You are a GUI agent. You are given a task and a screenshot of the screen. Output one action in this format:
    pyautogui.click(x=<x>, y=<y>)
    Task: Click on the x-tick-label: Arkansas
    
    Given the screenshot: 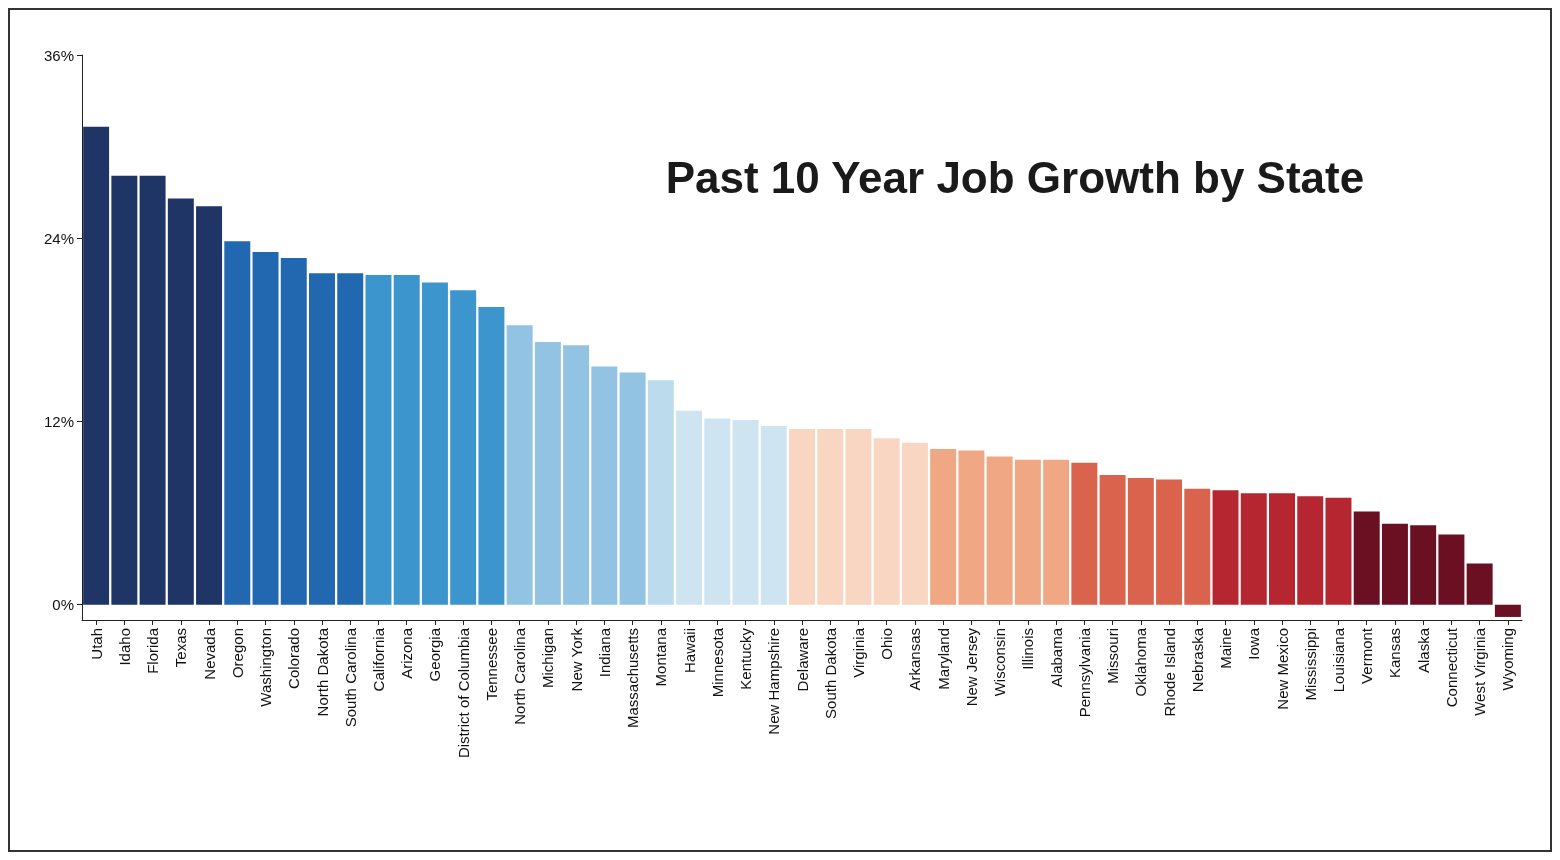 What is the action you would take?
    pyautogui.click(x=915, y=659)
    